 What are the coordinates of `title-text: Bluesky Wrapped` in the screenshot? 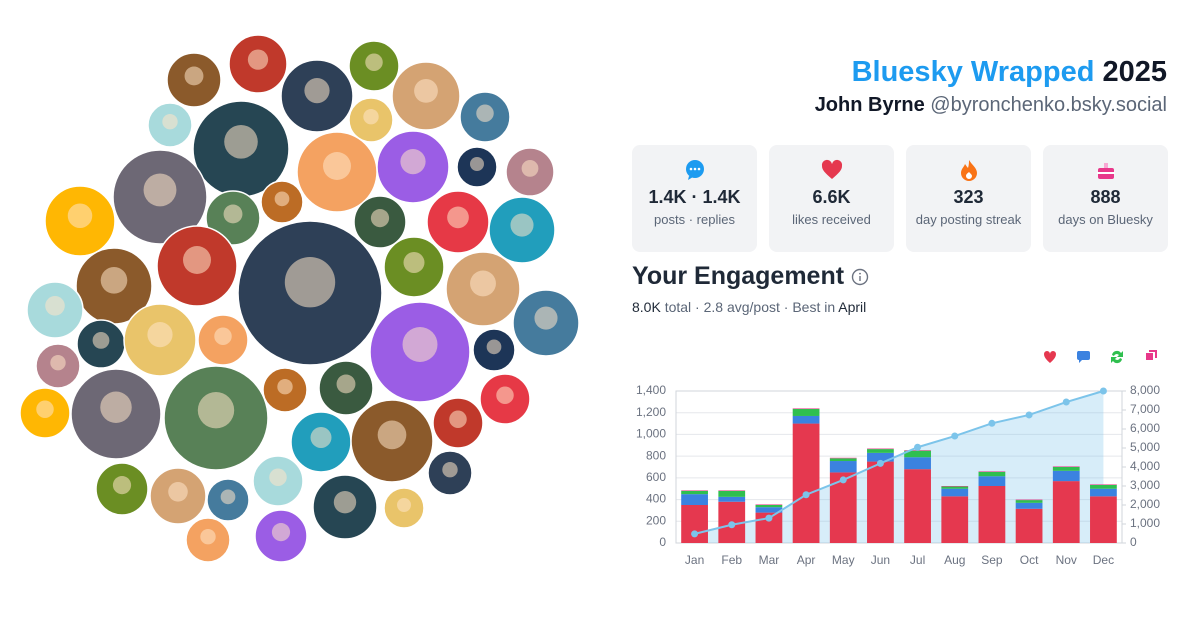 It's located at (973, 72).